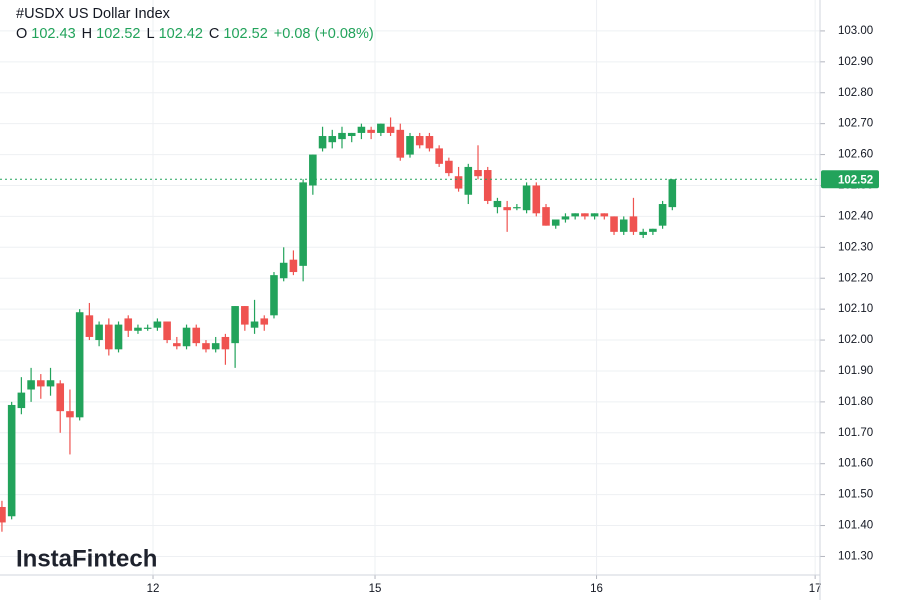  I want to click on last-price-box, so click(850, 179).